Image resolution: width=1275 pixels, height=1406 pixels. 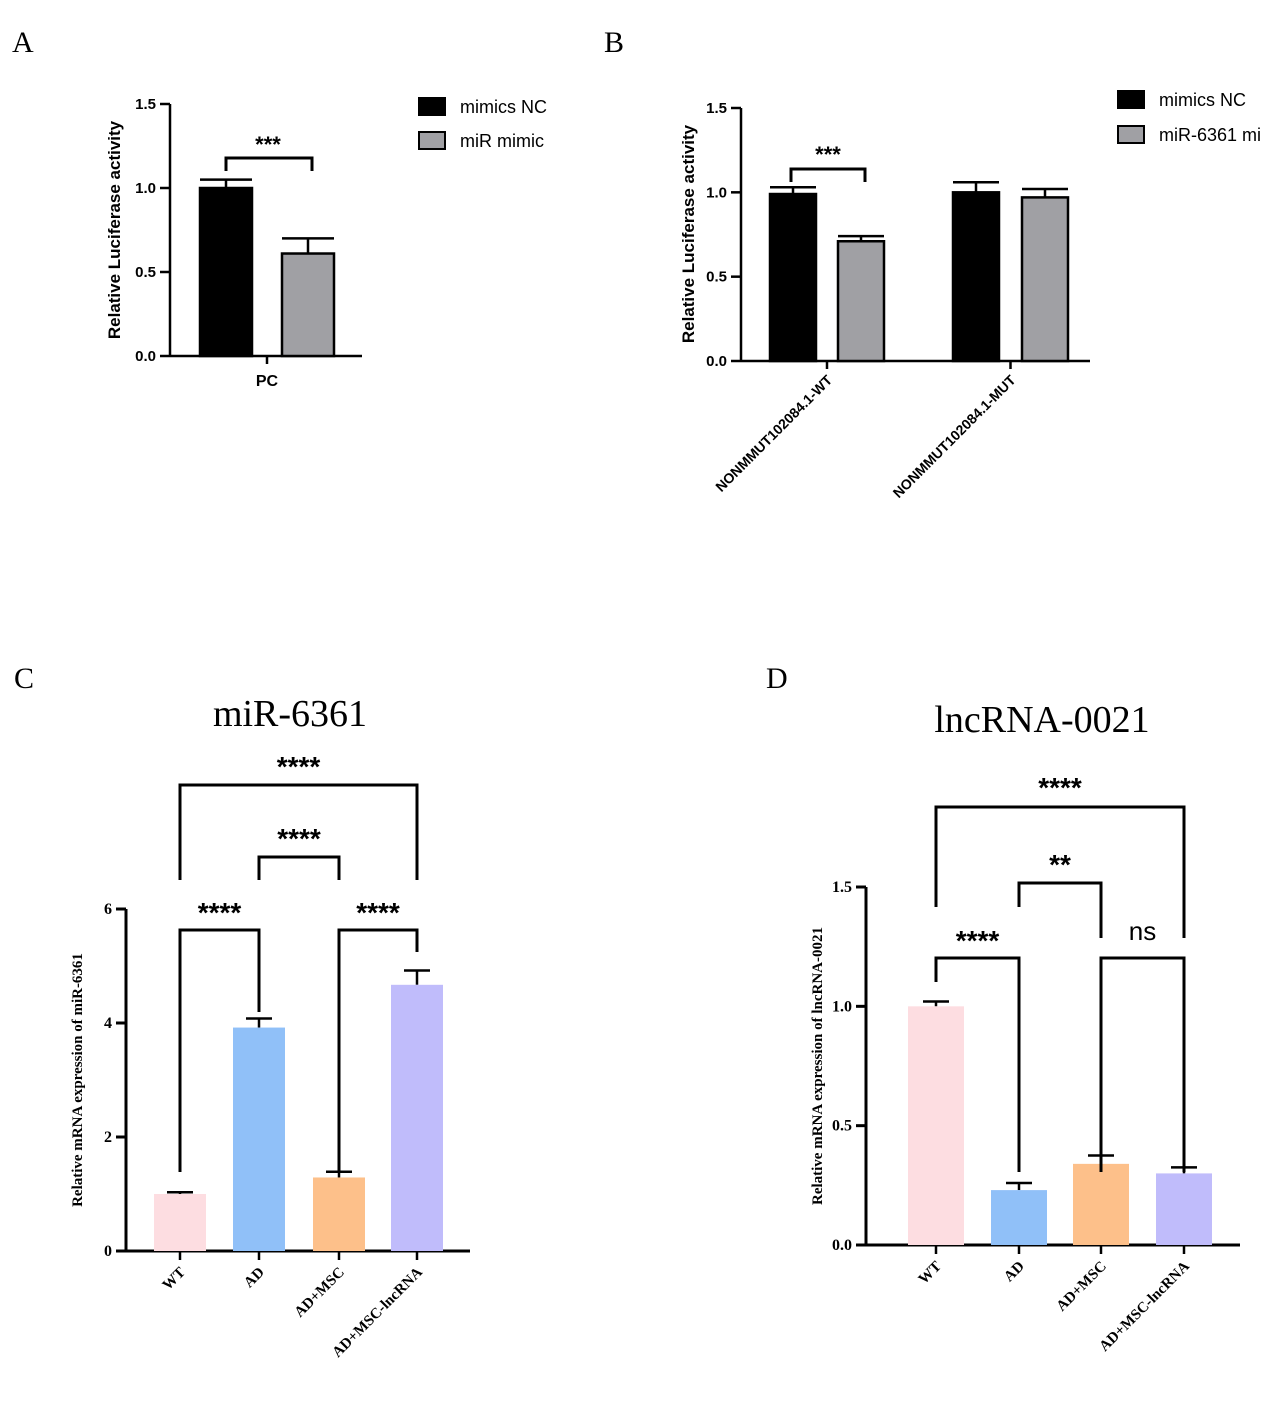 I want to click on chart-a-sig-bracket, so click(x=269, y=163).